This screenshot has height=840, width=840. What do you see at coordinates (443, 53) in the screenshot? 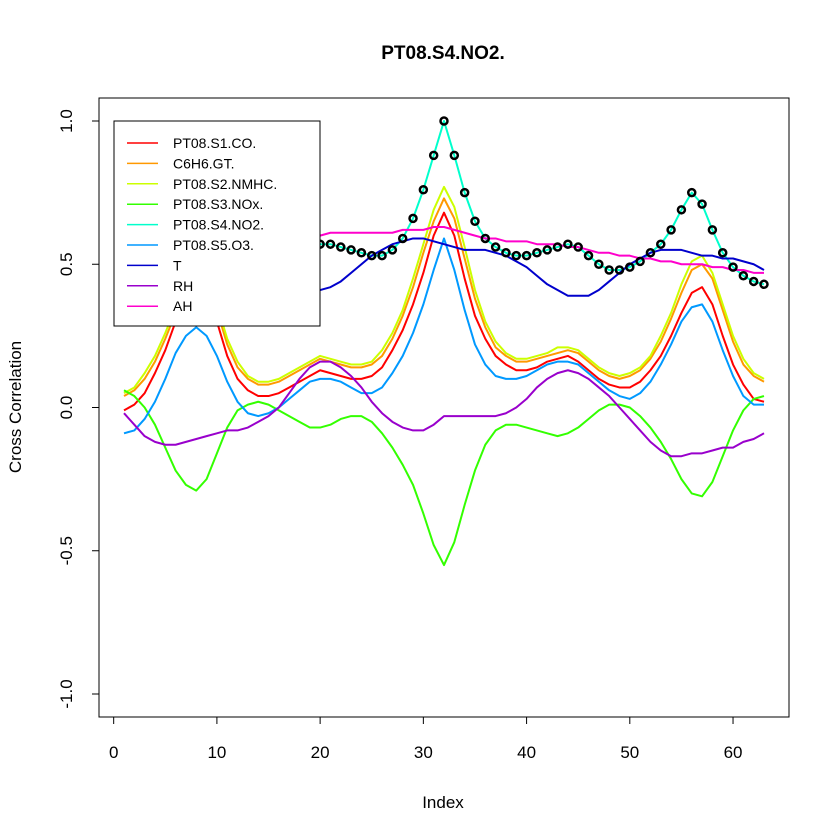
I see `chart-title: PT08.S4.NO2.` at bounding box center [443, 53].